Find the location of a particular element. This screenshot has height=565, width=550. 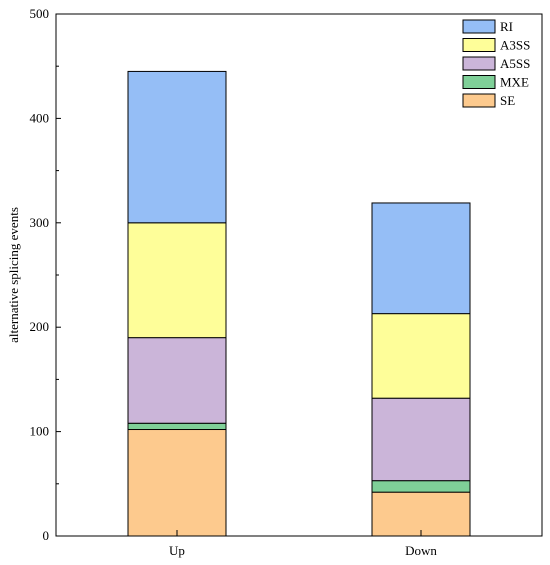

y-axis: 0 100 200 300 400 500 is located at coordinates (45, 274).